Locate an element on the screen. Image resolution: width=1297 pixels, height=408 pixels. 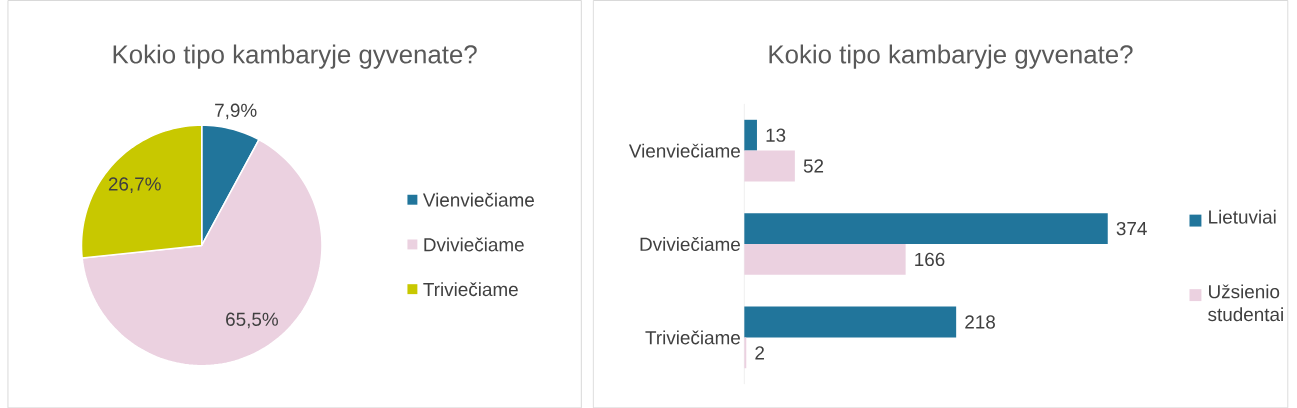
legend-label: Vienviečiame is located at coordinates (478, 199).